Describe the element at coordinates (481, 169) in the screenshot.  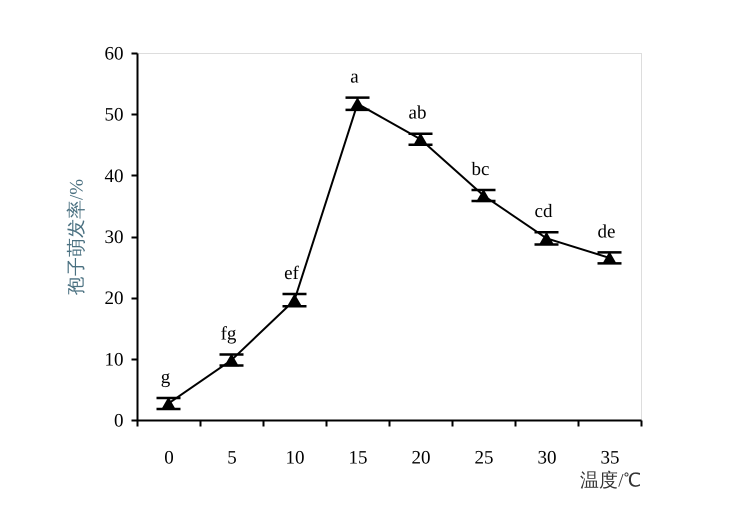
I see `annotation: bc` at that location.